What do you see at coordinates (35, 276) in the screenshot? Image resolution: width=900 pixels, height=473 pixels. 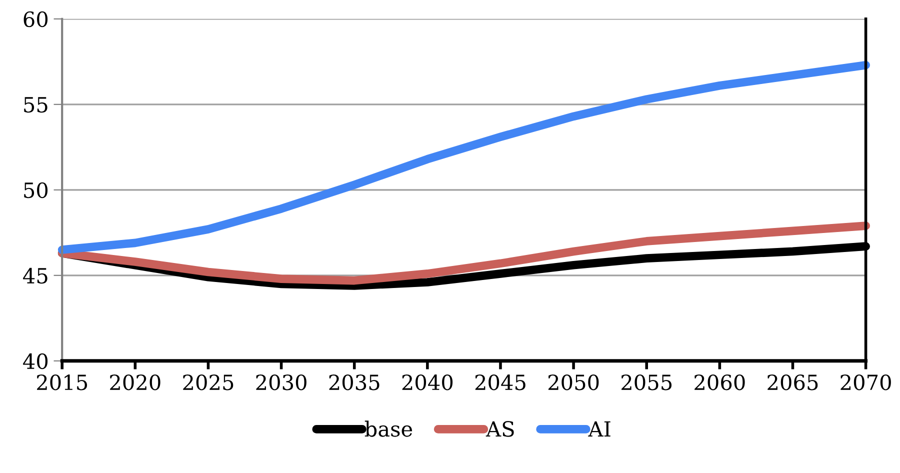 I see `y-tick-label: 45` at bounding box center [35, 276].